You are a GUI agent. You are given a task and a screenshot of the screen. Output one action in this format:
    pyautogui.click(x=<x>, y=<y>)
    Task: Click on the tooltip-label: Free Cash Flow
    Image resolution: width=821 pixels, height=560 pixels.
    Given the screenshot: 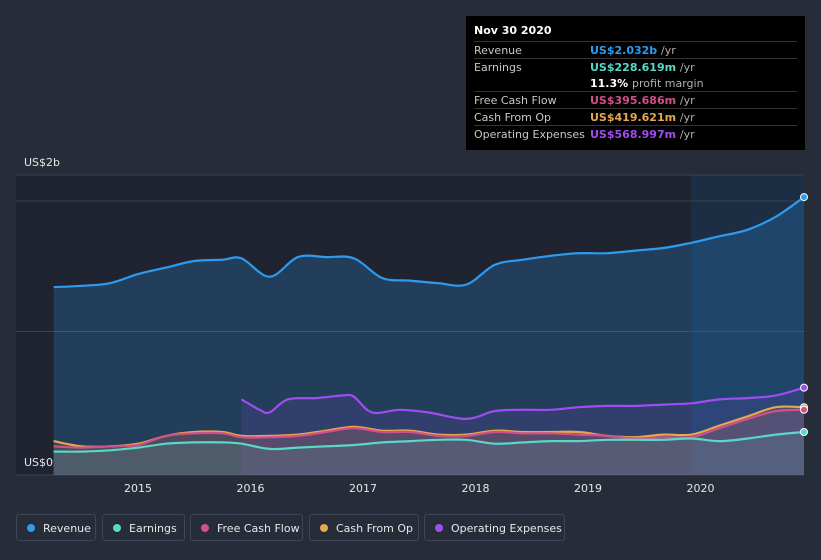 What is the action you would take?
    pyautogui.click(x=515, y=100)
    